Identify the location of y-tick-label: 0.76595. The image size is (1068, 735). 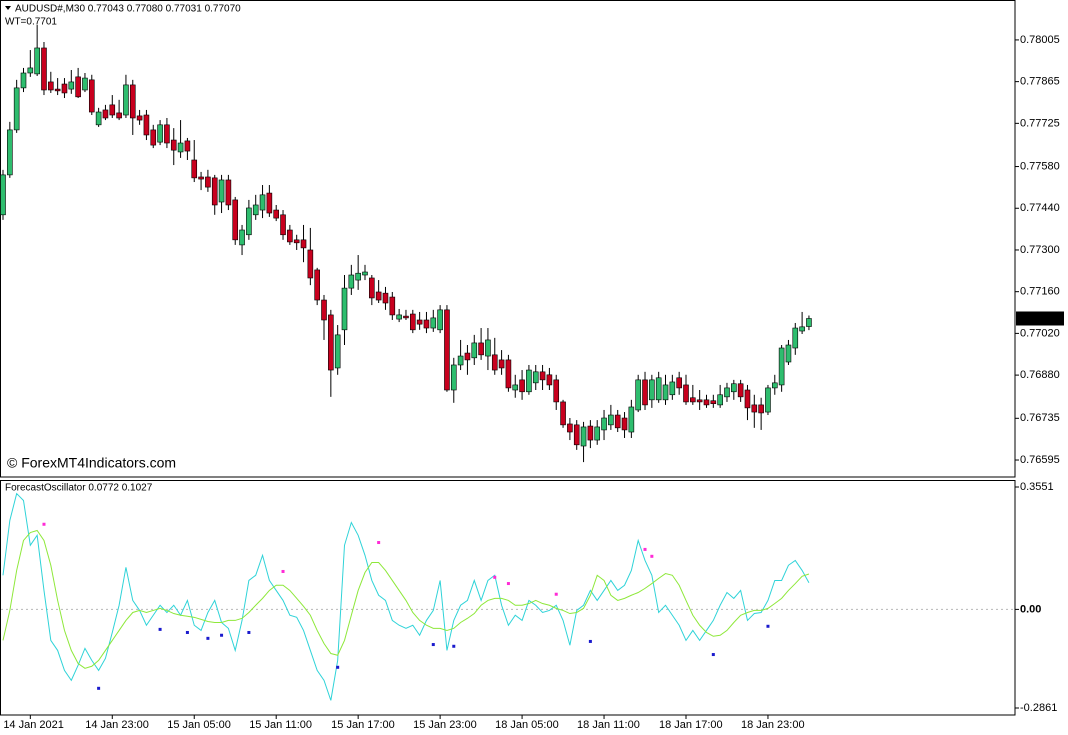
(1040, 460).